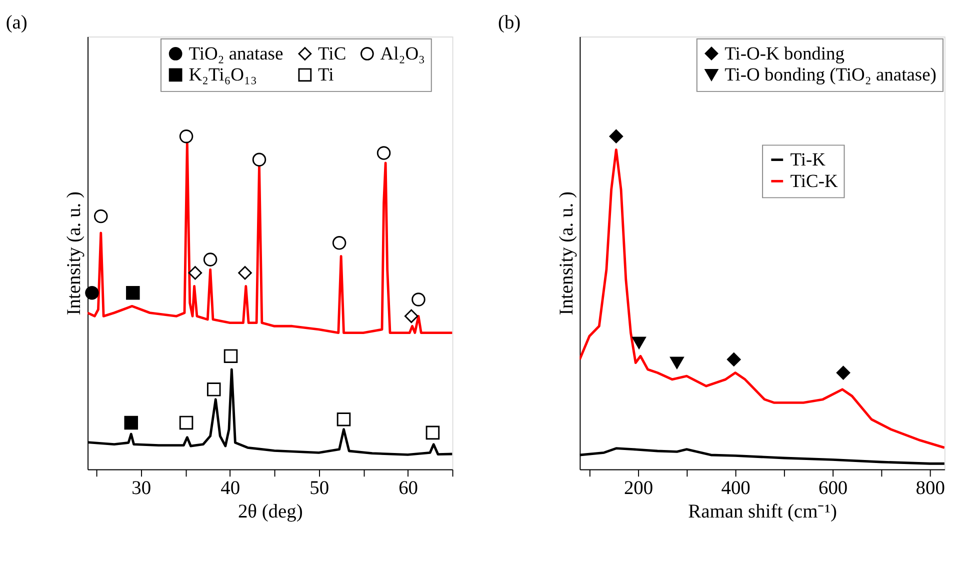 Image resolution: width=960 pixels, height=566 pixels. Describe the element at coordinates (408, 489) in the screenshot. I see `x-tick-label: 60` at that location.